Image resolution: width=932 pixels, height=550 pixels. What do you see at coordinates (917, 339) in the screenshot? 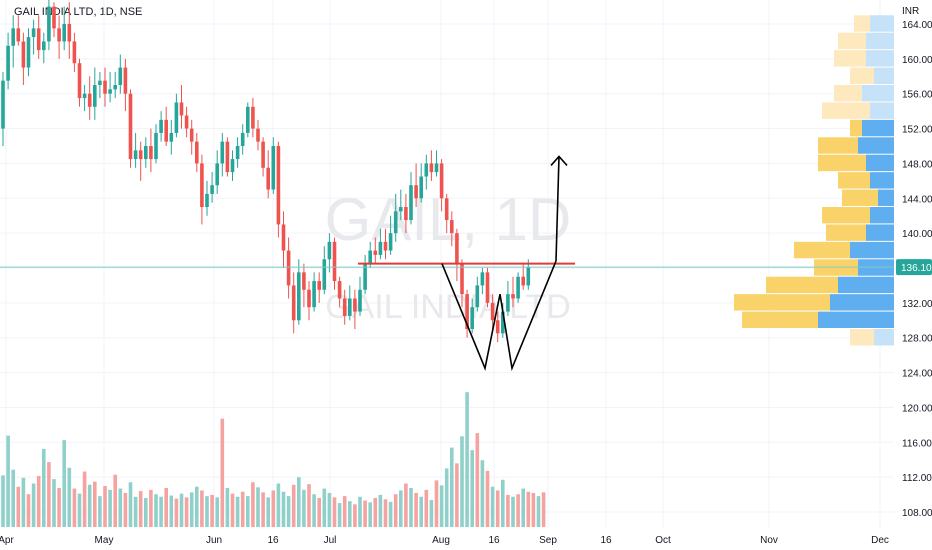
I see `price-tick-label: 128.00` at bounding box center [917, 339].